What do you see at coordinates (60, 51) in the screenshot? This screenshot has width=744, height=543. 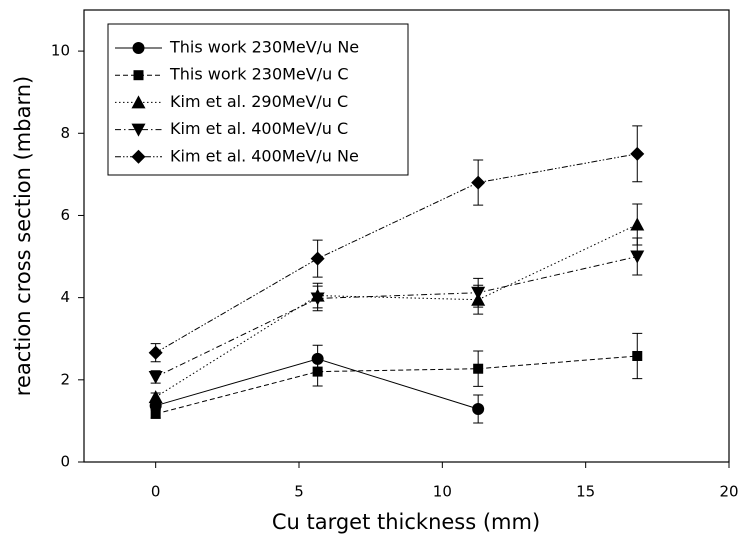 I see `y-tick-label: 10` at bounding box center [60, 51].